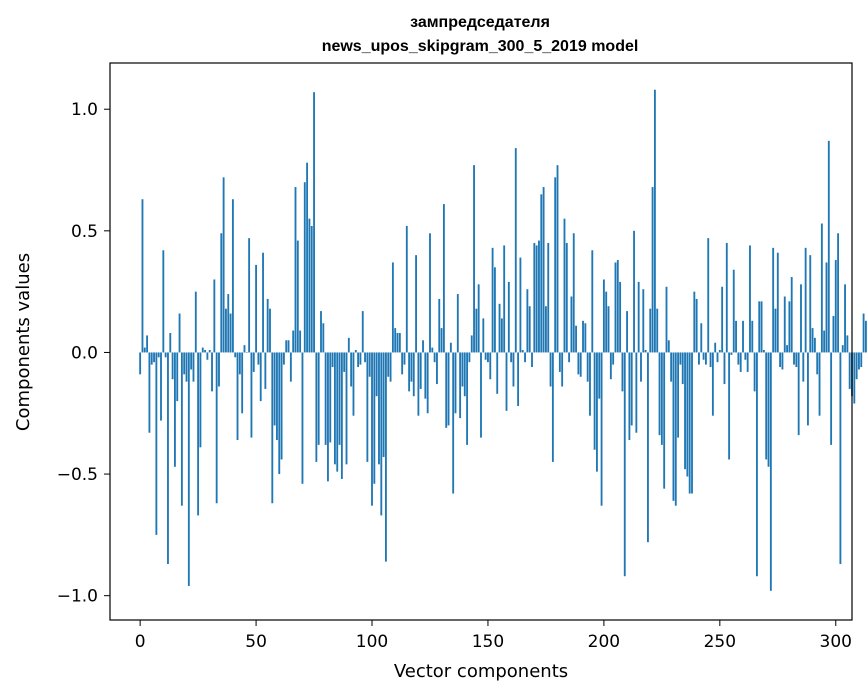 The height and width of the screenshot is (696, 867). I want to click on chart-title-line-1: зампредседателя, so click(480, 22).